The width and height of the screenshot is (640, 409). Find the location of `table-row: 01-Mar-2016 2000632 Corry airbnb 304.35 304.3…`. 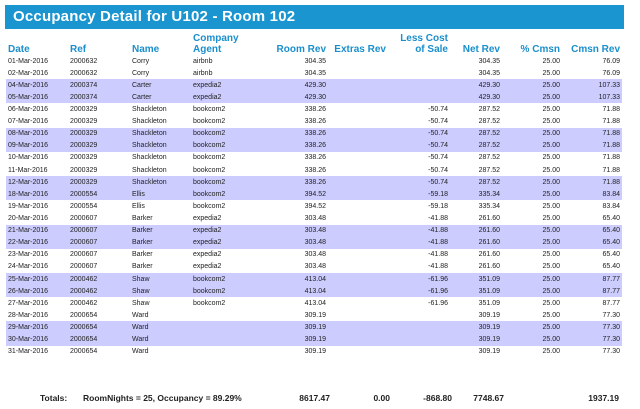

table-row: 01-Mar-2016 2000632 Corry airbnb 304.35 304.3… is located at coordinates (314, 61).